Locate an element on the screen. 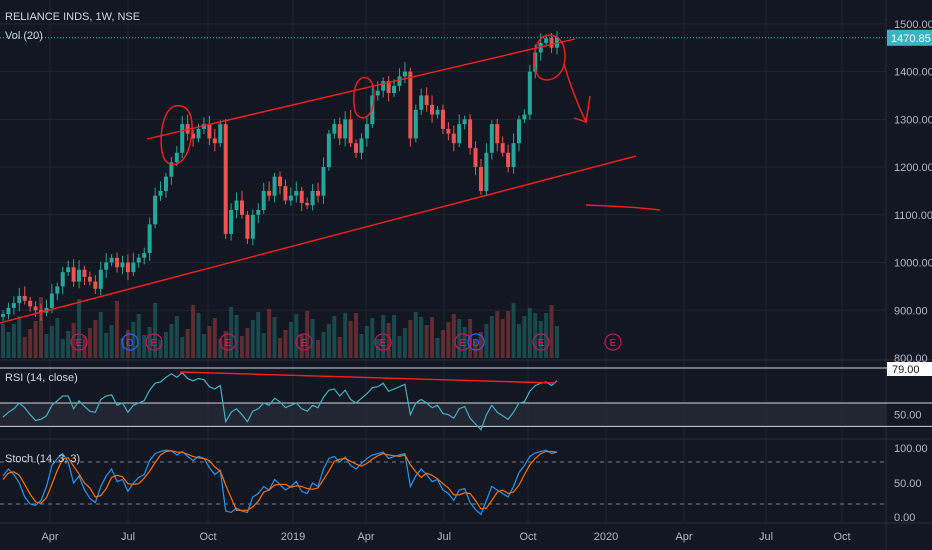  price-tick-label: 1100.00 is located at coordinates (913, 216).